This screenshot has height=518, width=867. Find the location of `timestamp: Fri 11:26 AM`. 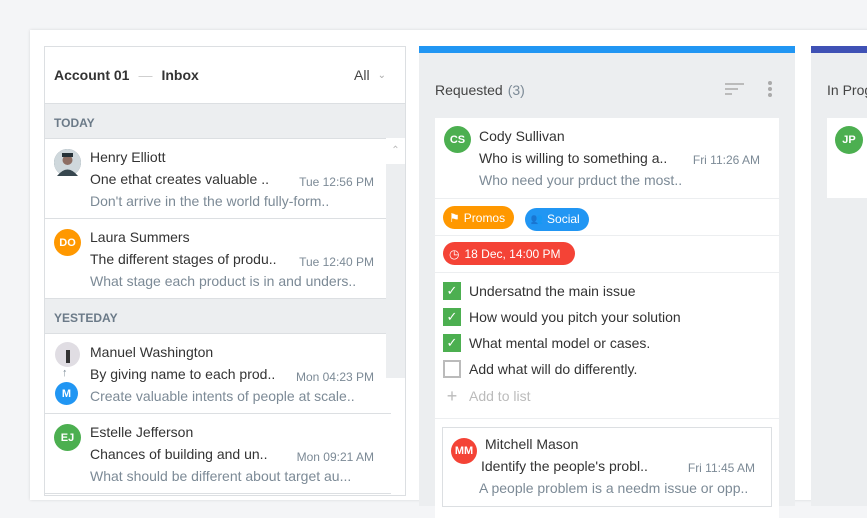

timestamp: Fri 11:26 AM is located at coordinates (726, 160).